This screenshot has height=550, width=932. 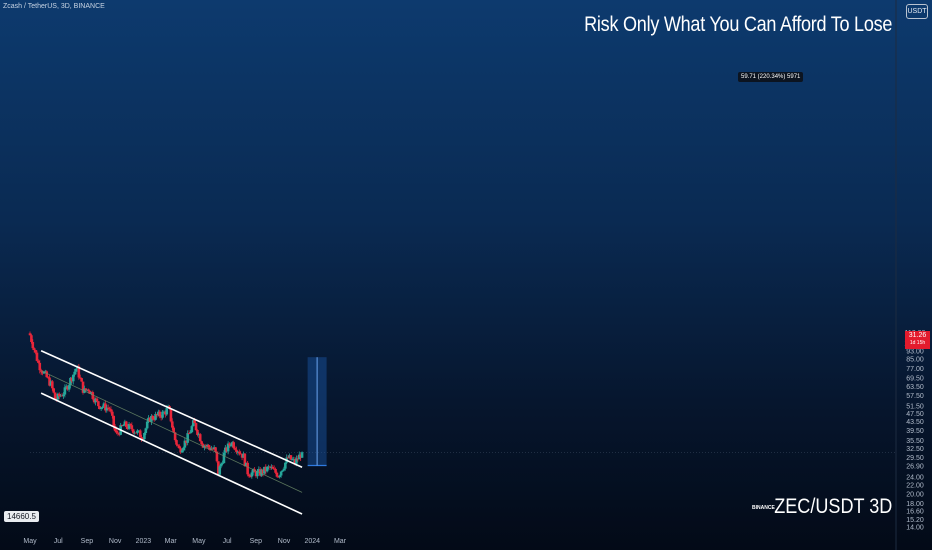 I want to click on currency-selector: USDT, so click(x=917, y=11).